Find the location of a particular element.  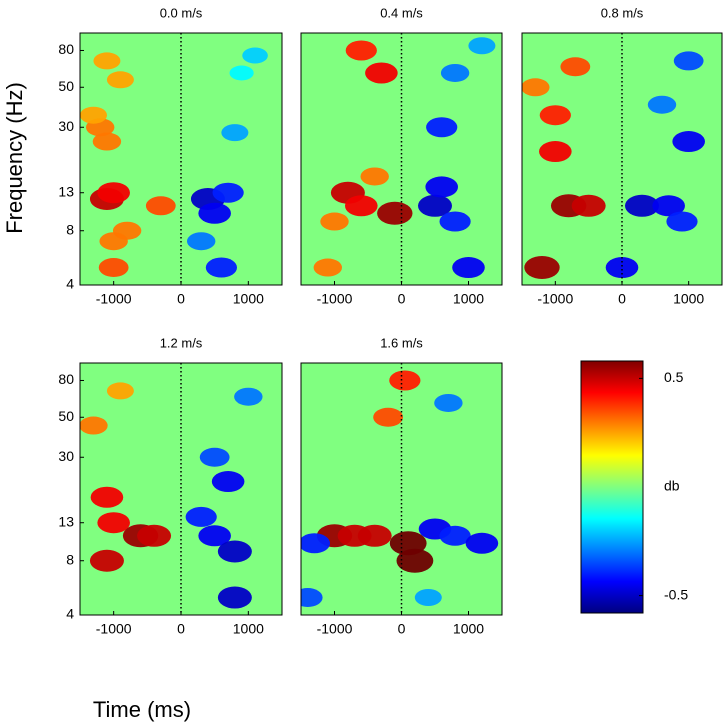

x-axis-title: Time (ms) is located at coordinates (142, 709).